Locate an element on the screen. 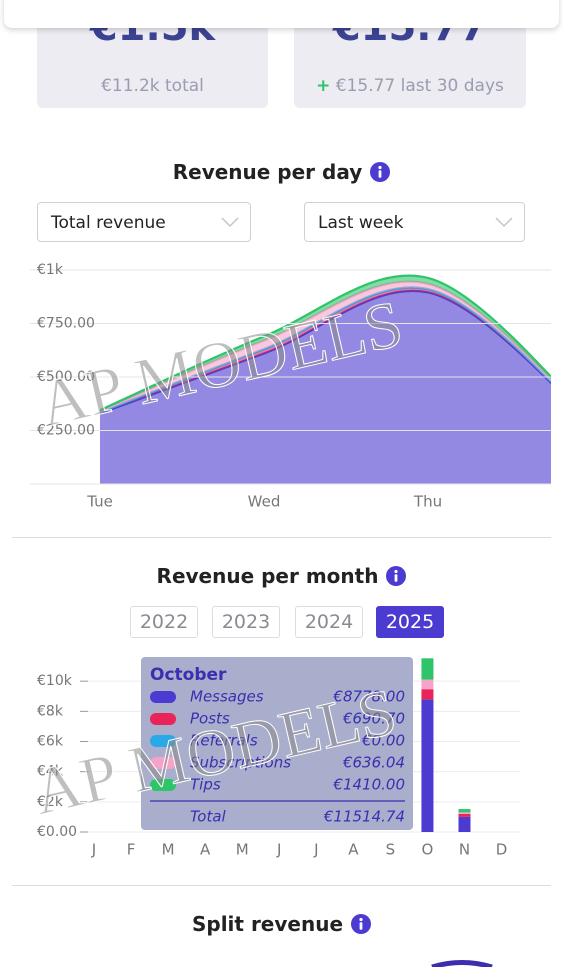 Image resolution: width=563 pixels, height=967 pixels. legend-label: Tips is located at coordinates (205, 785).